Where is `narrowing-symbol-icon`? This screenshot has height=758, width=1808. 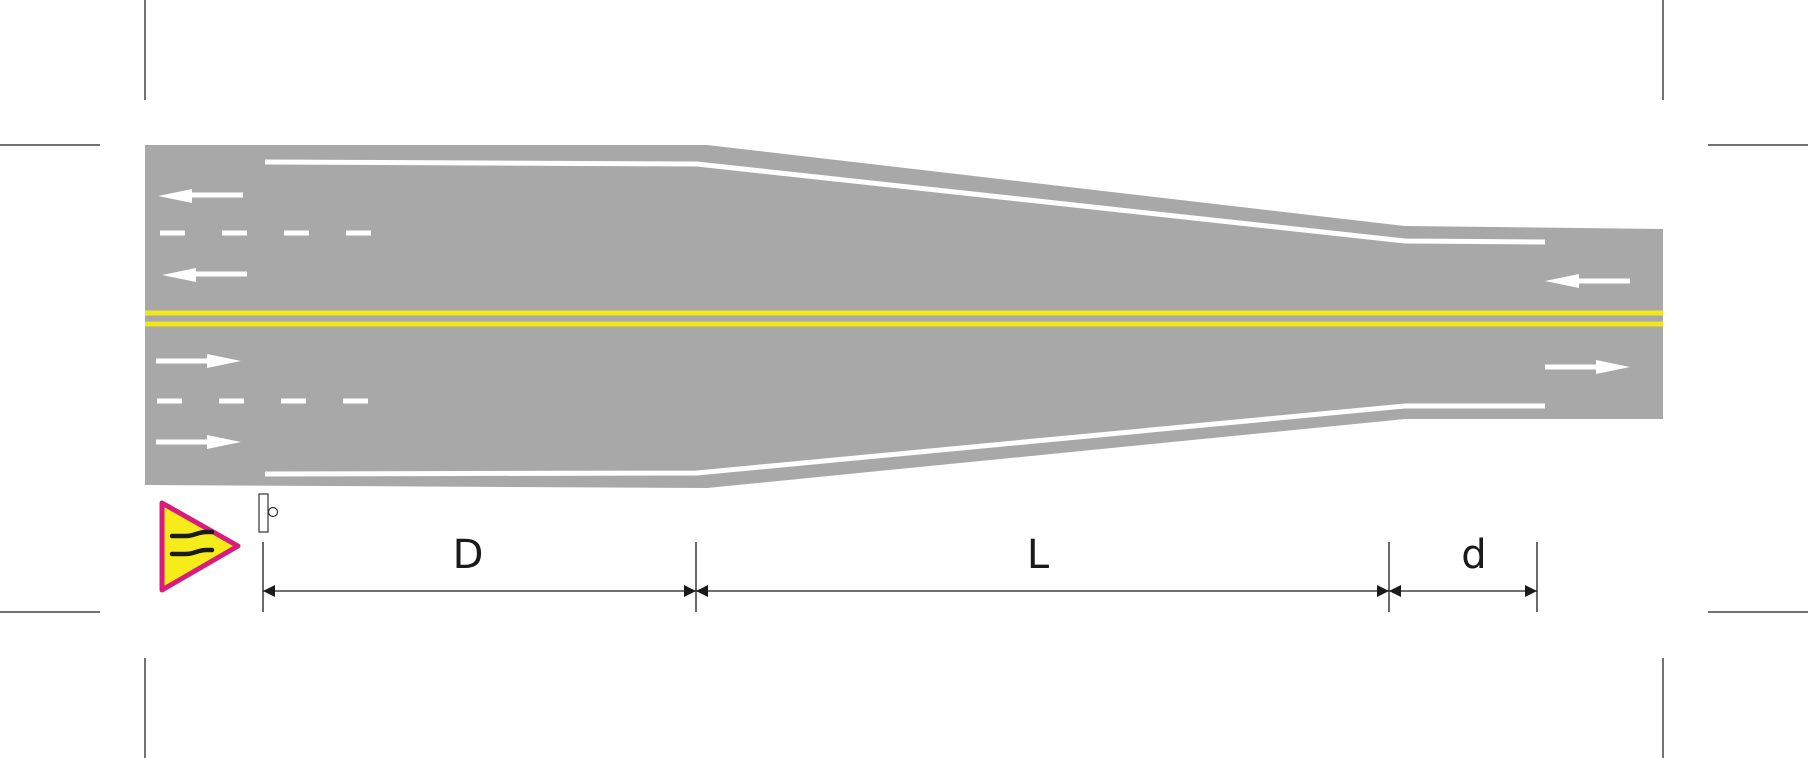
narrowing-symbol-icon is located at coordinates (192, 543).